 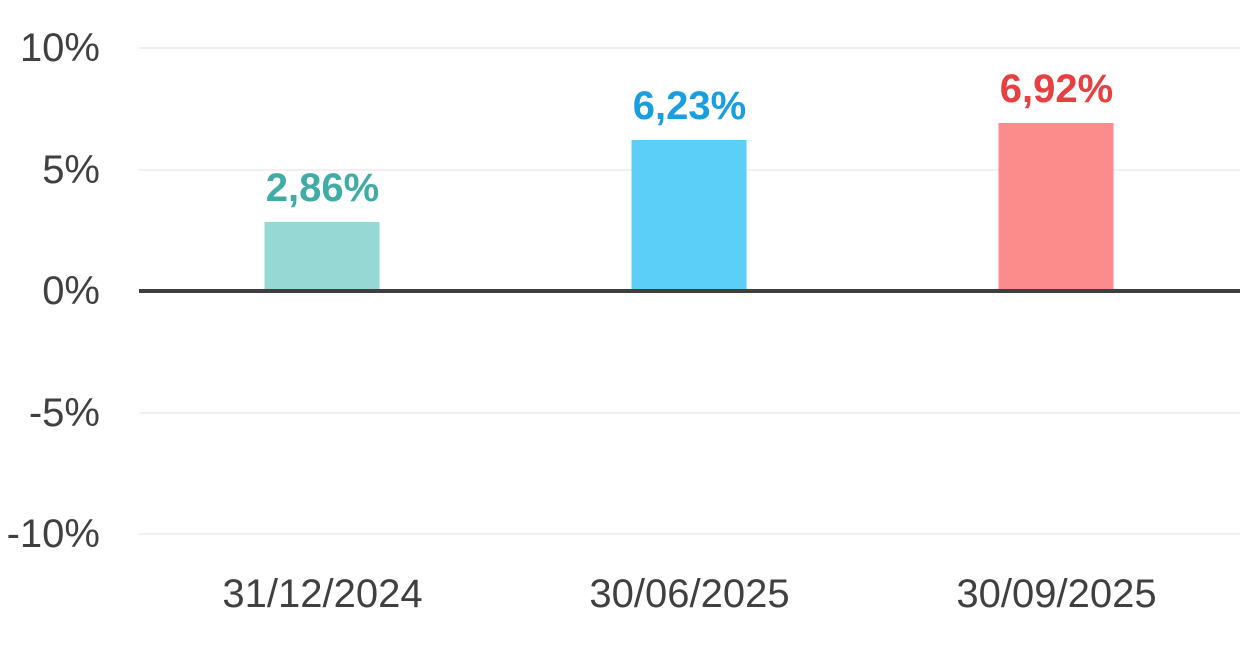 What do you see at coordinates (1056, 88) in the screenshot?
I see `bar-value-label: 6,92%` at bounding box center [1056, 88].